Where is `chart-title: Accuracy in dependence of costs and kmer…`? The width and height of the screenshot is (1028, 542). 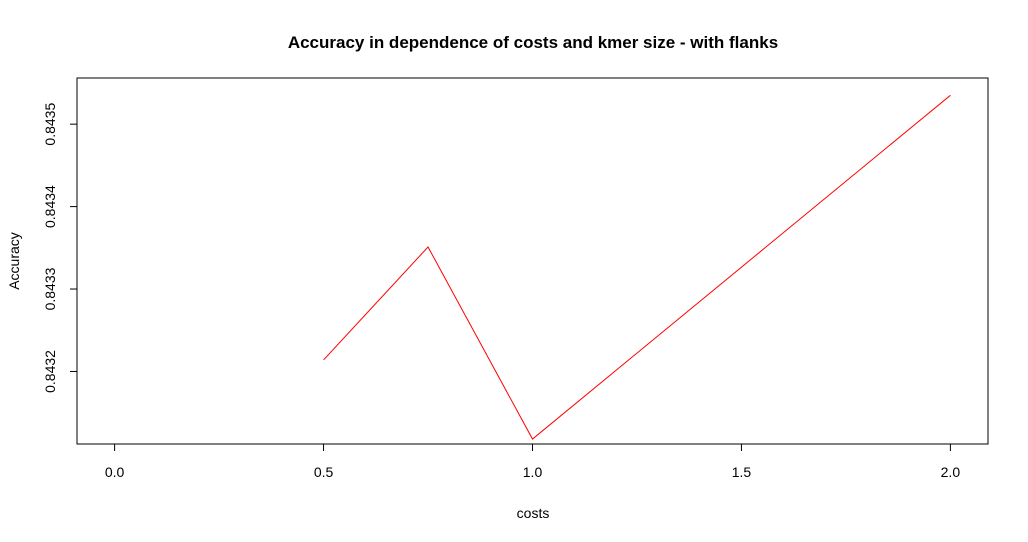
chart-title: Accuracy in dependence of costs and kmer… is located at coordinates (533, 42).